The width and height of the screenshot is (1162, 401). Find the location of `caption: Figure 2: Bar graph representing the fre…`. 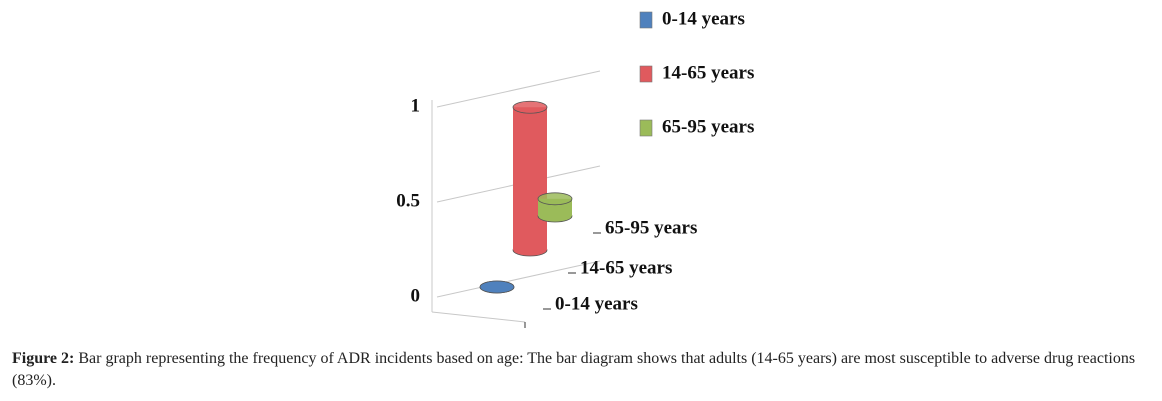

caption: Figure 2: Bar graph representing the fre… is located at coordinates (584, 370).